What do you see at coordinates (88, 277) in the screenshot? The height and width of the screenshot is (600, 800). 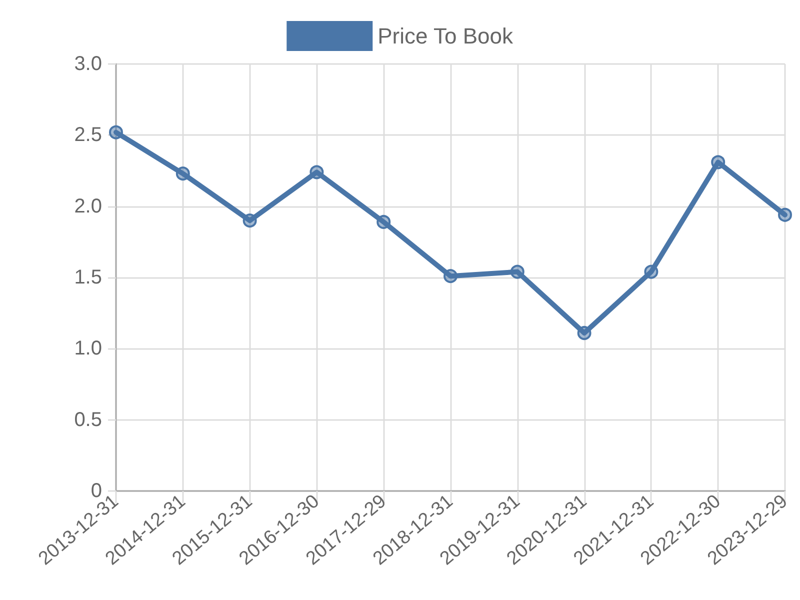 I see `y-tick-label: 1.5` at bounding box center [88, 277].